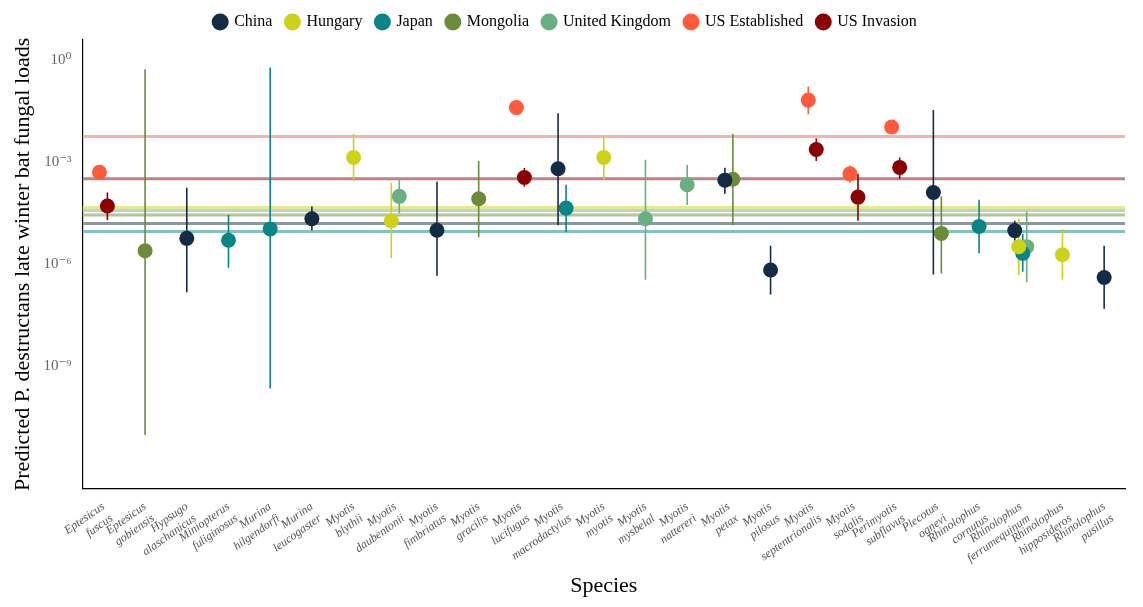 The height and width of the screenshot is (607, 1143). What do you see at coordinates (57, 365) in the screenshot?
I see `y-tick-label: 10⁻⁹` at bounding box center [57, 365].